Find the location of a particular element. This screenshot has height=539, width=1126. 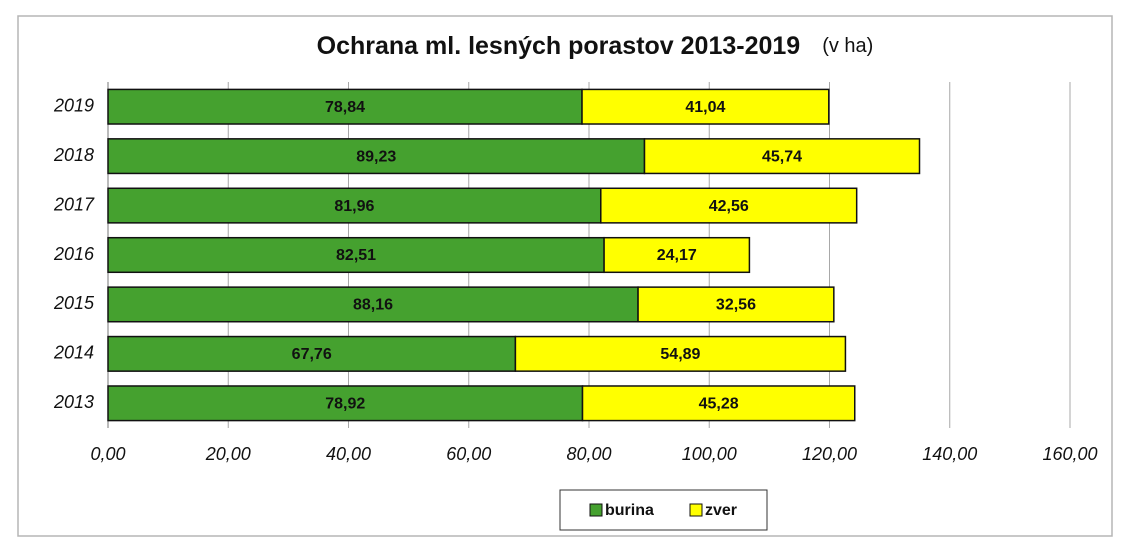

y-tick-label: 2015 is located at coordinates (74, 303).